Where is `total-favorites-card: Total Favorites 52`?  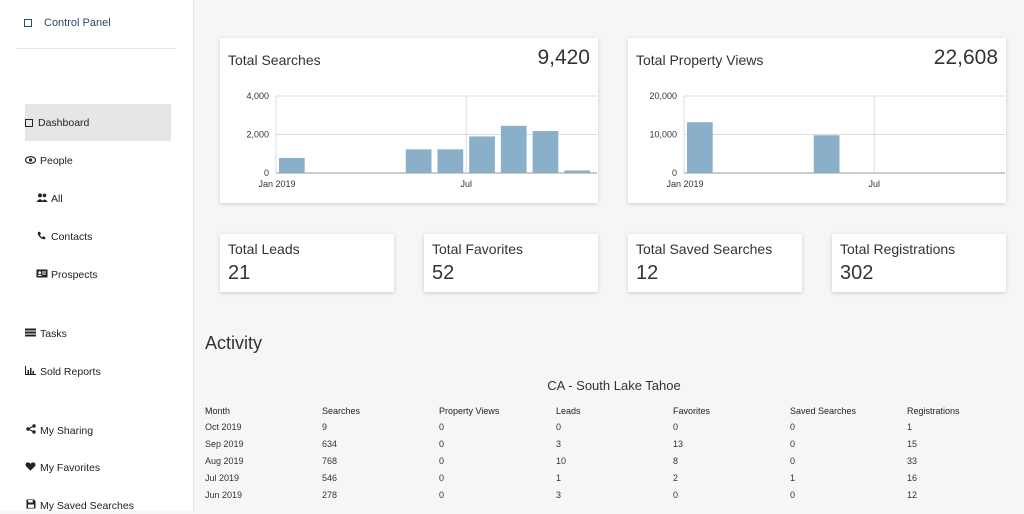 total-favorites-card: Total Favorites 52 is located at coordinates (511, 263).